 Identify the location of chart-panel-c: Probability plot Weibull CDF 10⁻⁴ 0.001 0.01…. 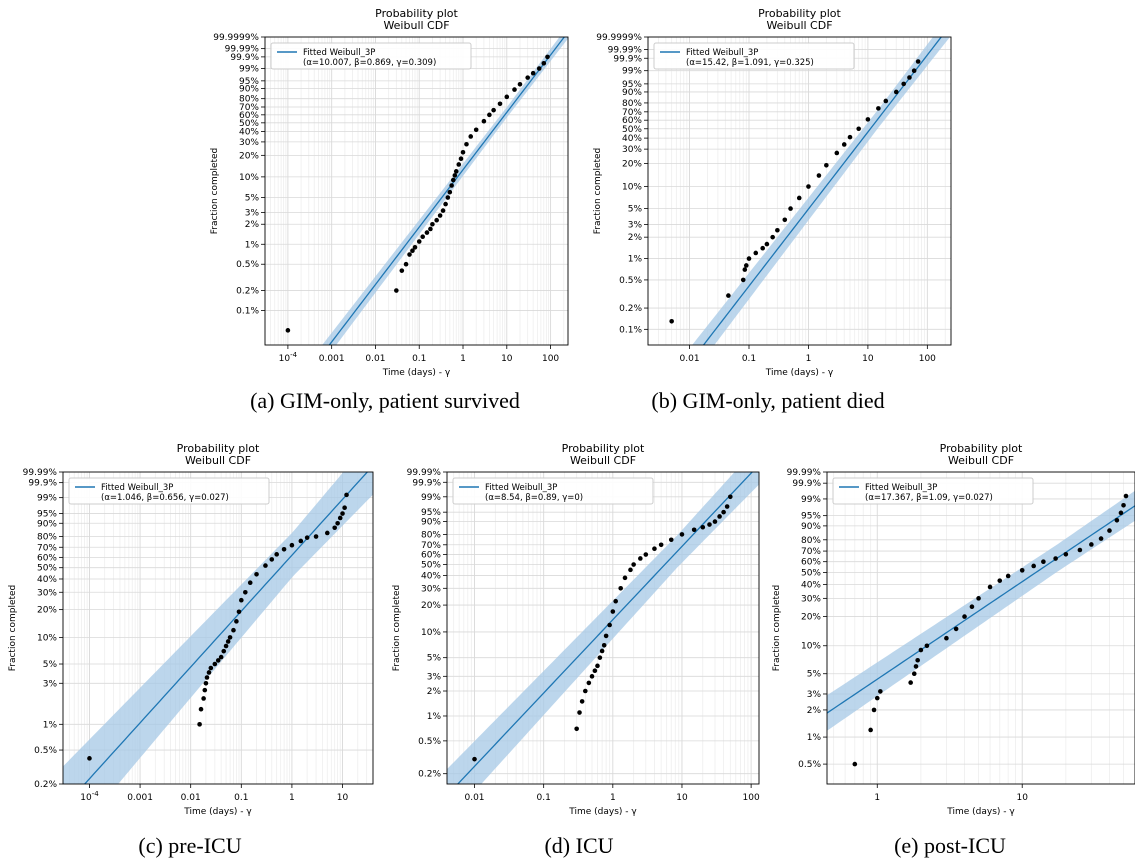
(190, 630).